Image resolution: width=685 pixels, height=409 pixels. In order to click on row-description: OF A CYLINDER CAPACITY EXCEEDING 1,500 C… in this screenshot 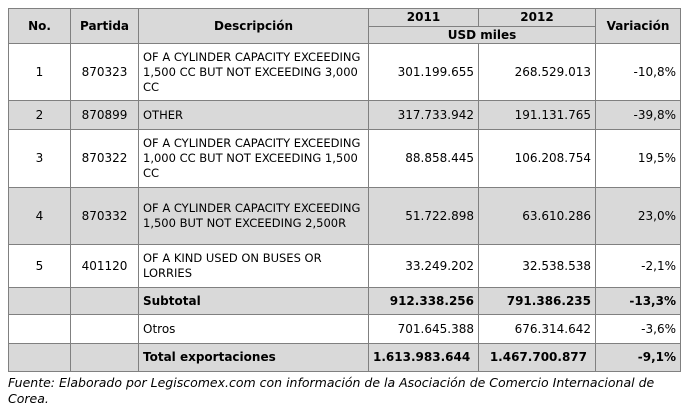, I will do `click(253, 72)`.